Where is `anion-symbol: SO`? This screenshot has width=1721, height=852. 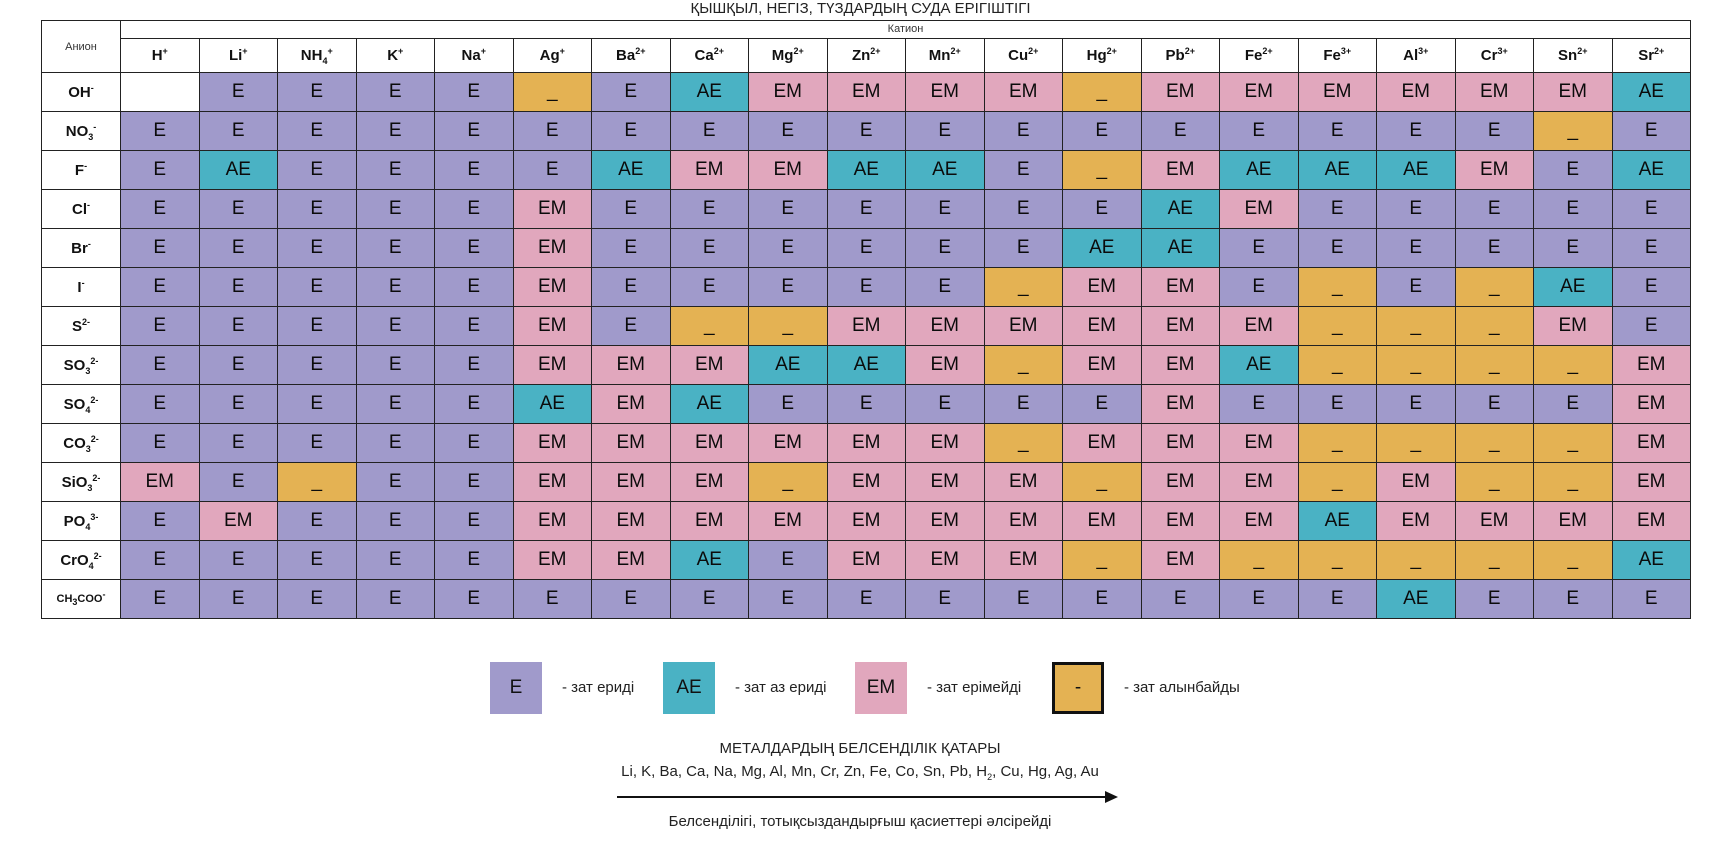 anion-symbol: SO is located at coordinates (74, 404).